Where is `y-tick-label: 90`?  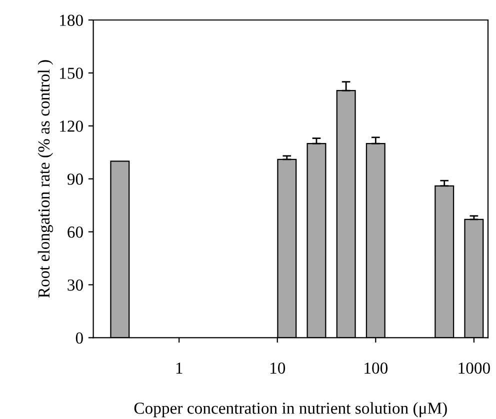
y-tick-label: 90 is located at coordinates (75, 179).